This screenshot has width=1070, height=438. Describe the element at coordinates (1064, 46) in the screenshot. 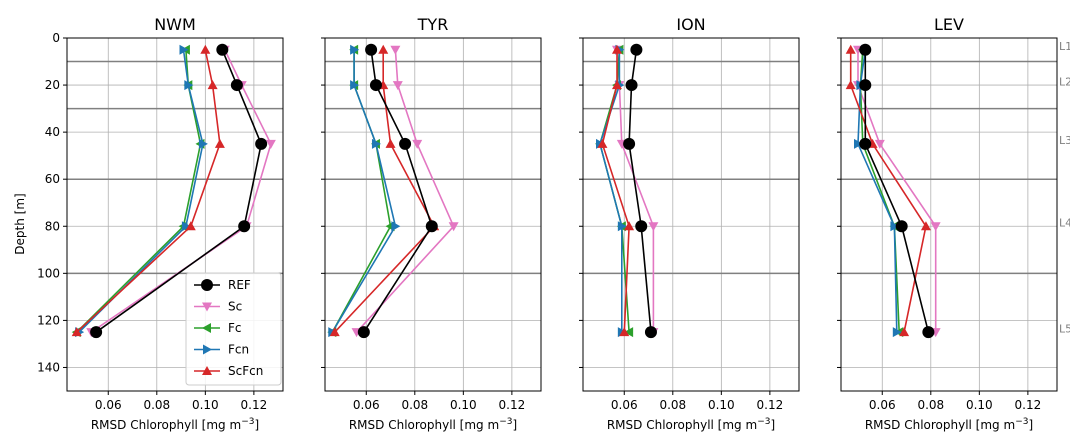

I see `layer-label: L1` at that location.